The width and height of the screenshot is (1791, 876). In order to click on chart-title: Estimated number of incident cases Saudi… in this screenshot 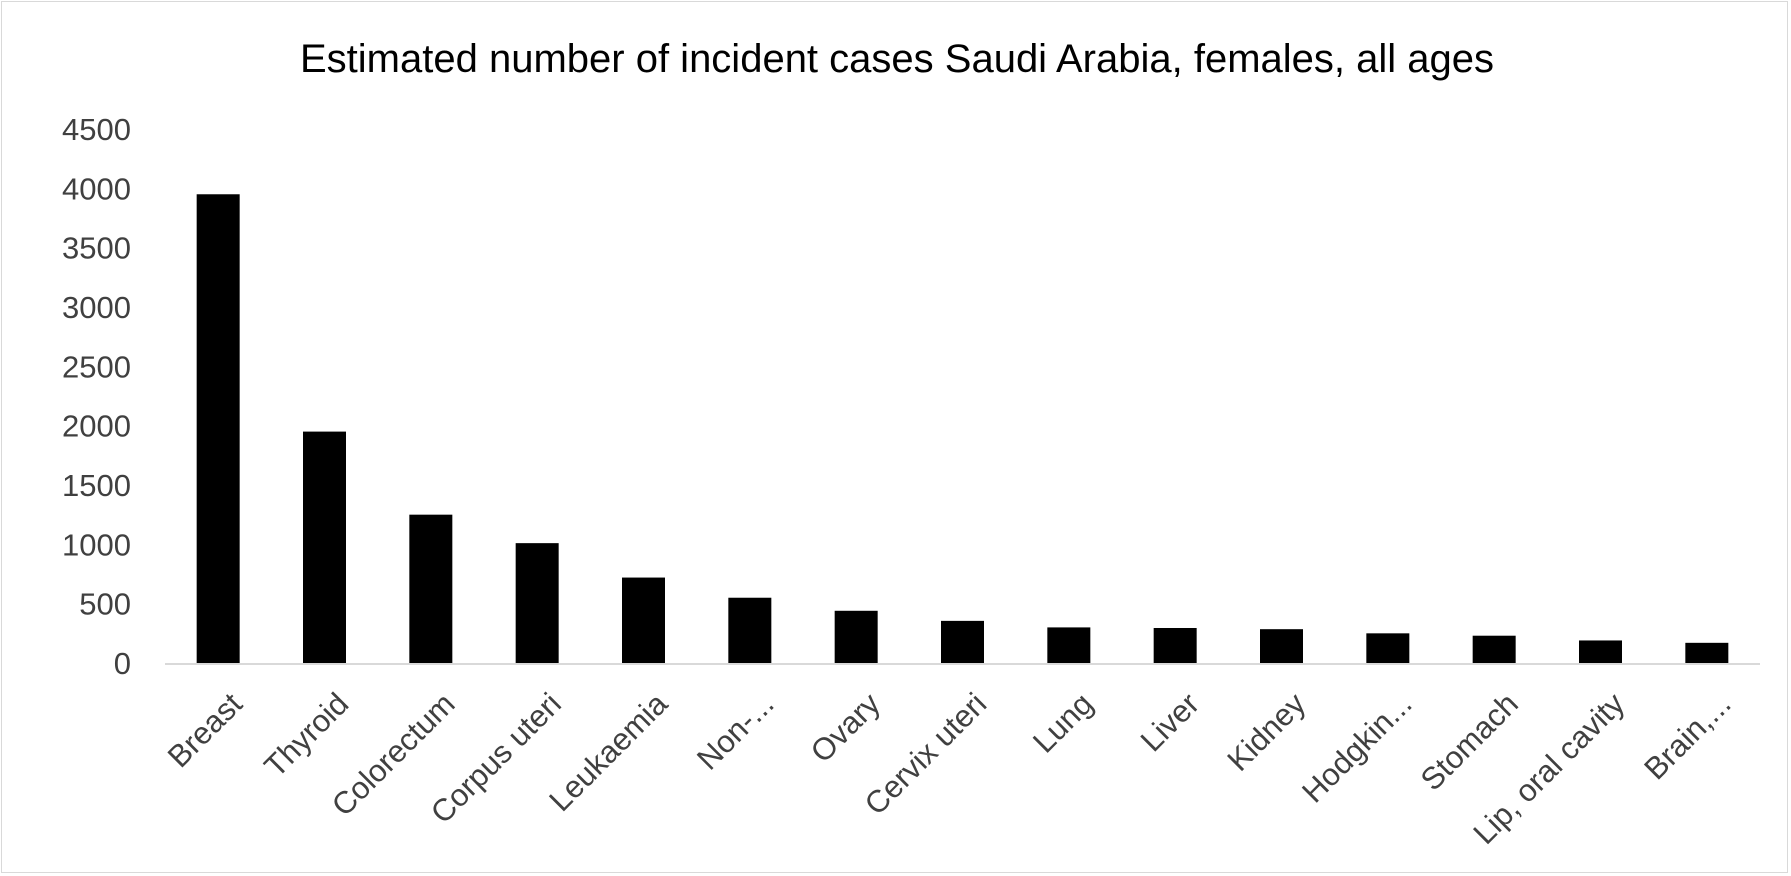, I will do `click(897, 59)`.